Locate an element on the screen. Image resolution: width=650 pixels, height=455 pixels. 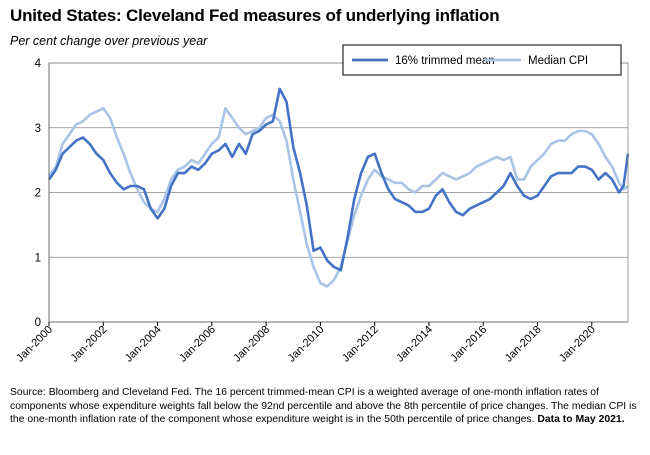
x-tick-label: Jan-2016 is located at coordinates (468, 344).